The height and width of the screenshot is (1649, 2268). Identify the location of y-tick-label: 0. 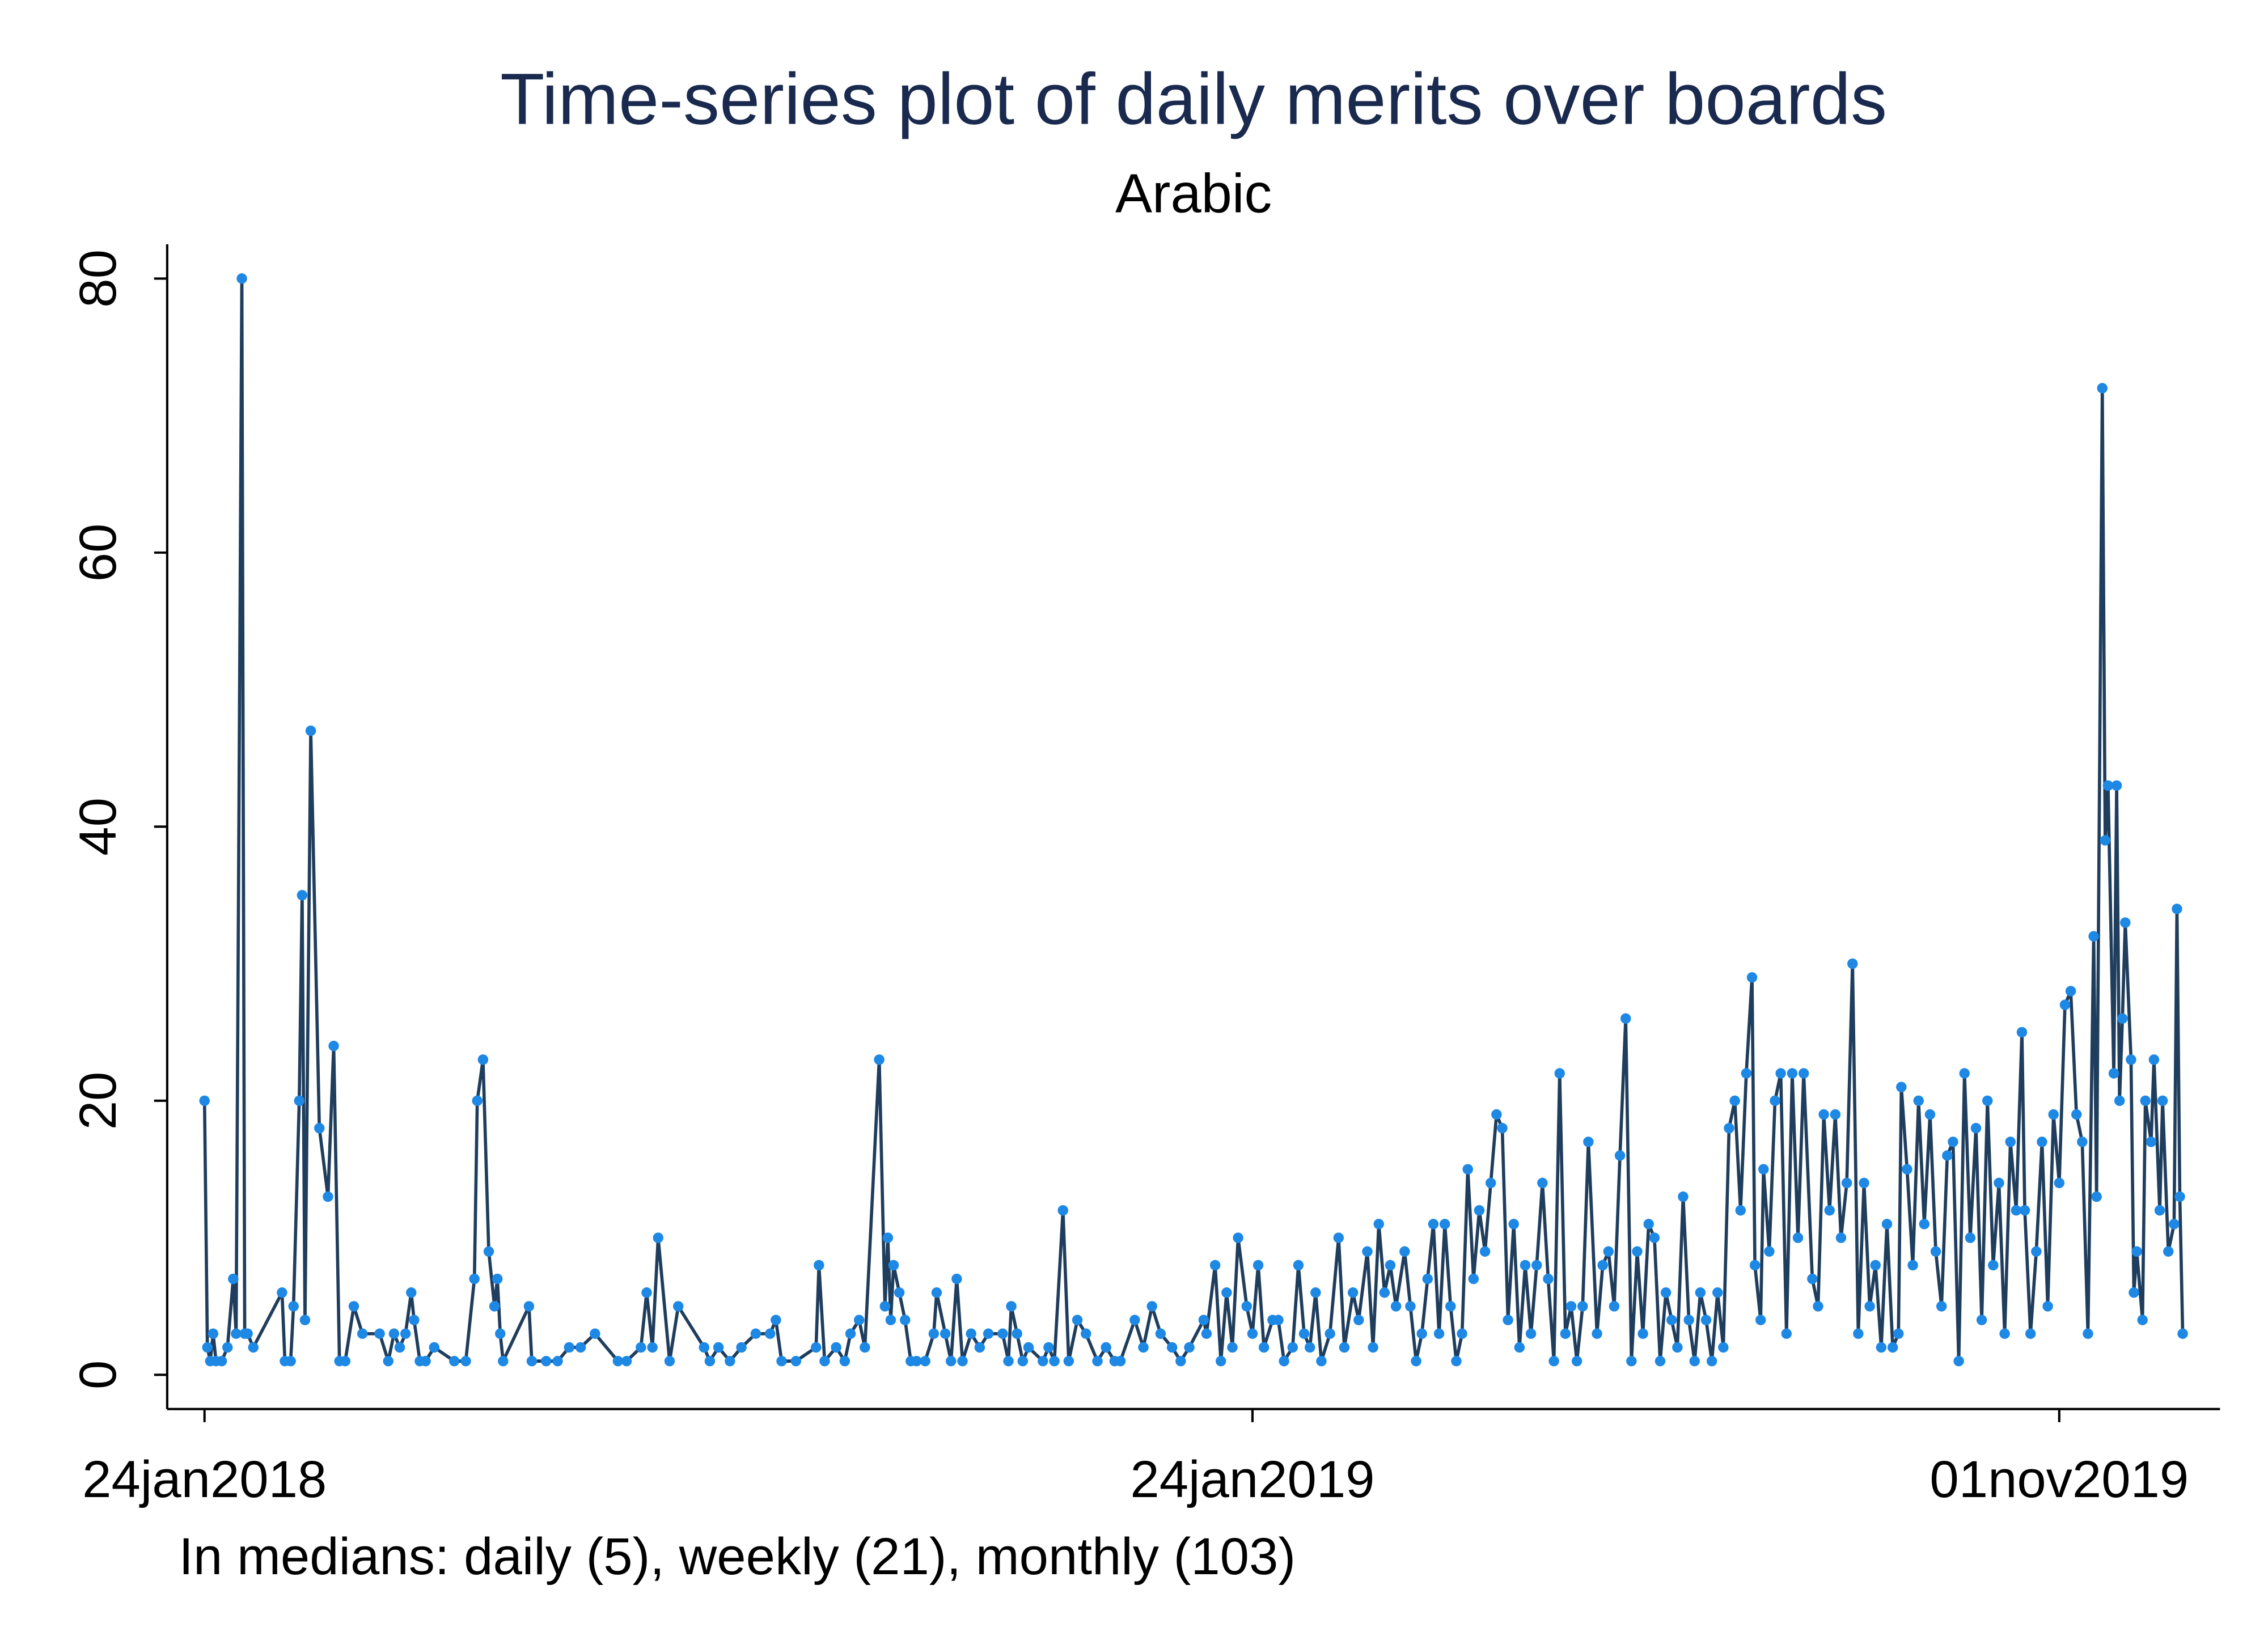
(97, 1374).